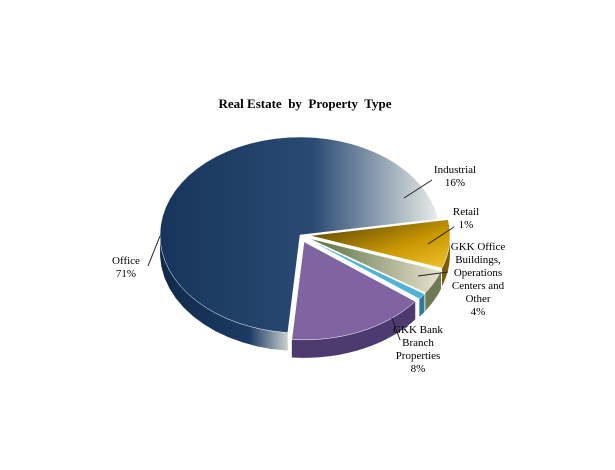 The height and width of the screenshot is (470, 615). I want to click on slice-label-line: GKK Bank, so click(418, 330).